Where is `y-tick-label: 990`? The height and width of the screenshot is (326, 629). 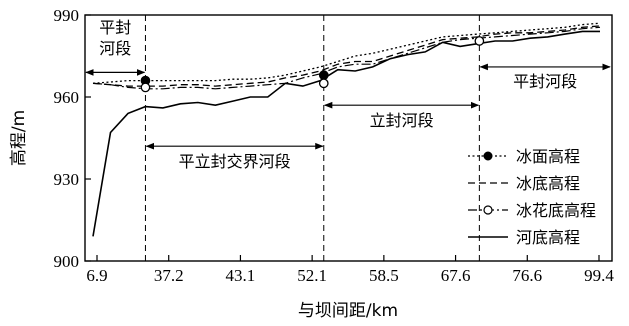
y-tick-label: 990 is located at coordinates (67, 15).